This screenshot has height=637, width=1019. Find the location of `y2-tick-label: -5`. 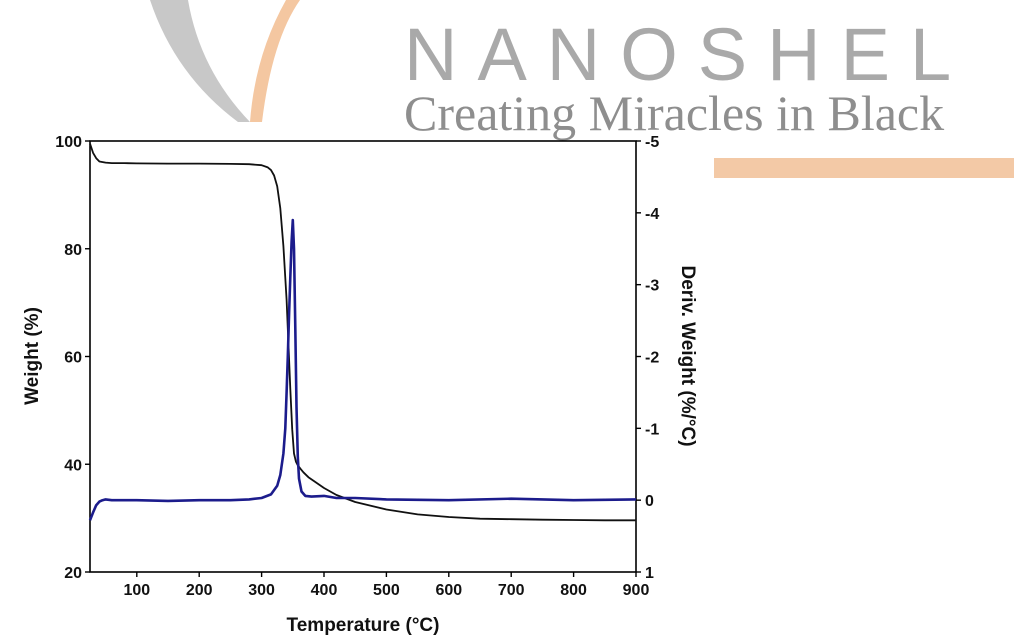

y2-tick-label: -5 is located at coordinates (652, 142).